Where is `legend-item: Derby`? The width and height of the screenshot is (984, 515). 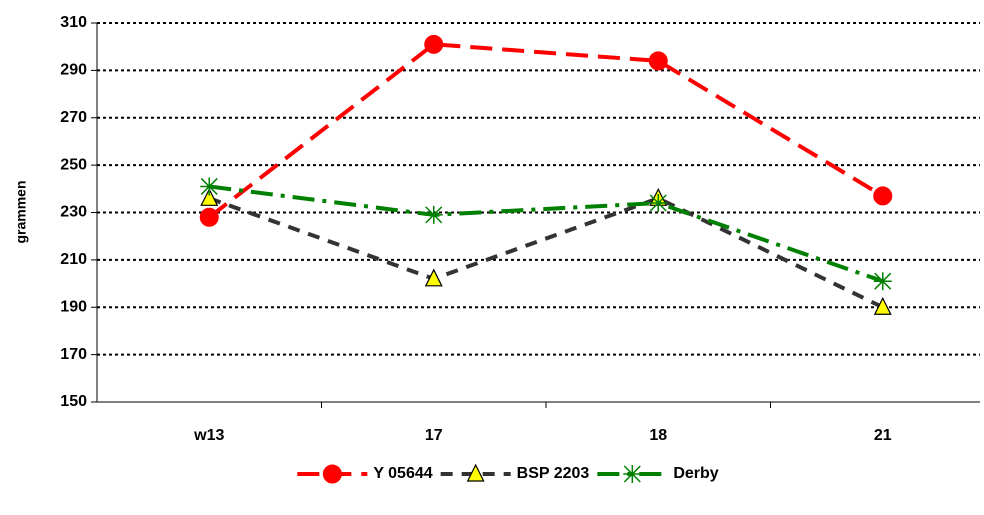
legend-item: Derby is located at coordinates (658, 474).